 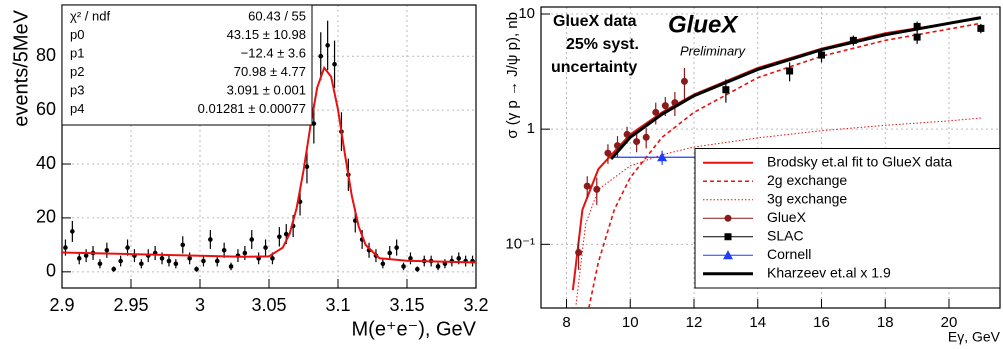 I want to click on x-tick-label: 3, so click(x=200, y=305).